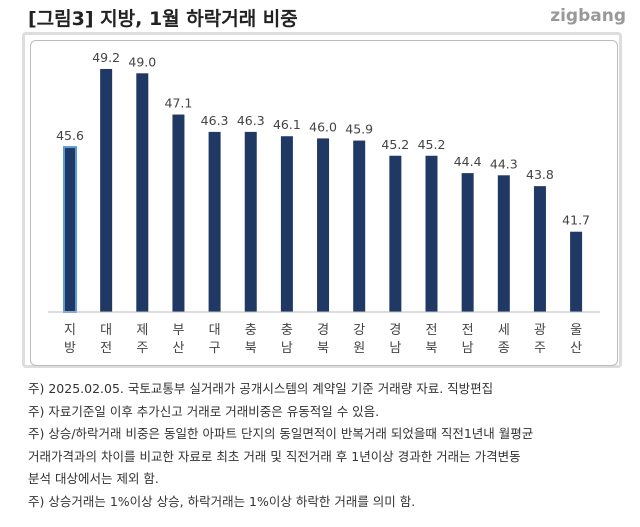 This screenshot has height=527, width=640. Describe the element at coordinates (504, 163) in the screenshot. I see `data-label: 44.3` at that location.